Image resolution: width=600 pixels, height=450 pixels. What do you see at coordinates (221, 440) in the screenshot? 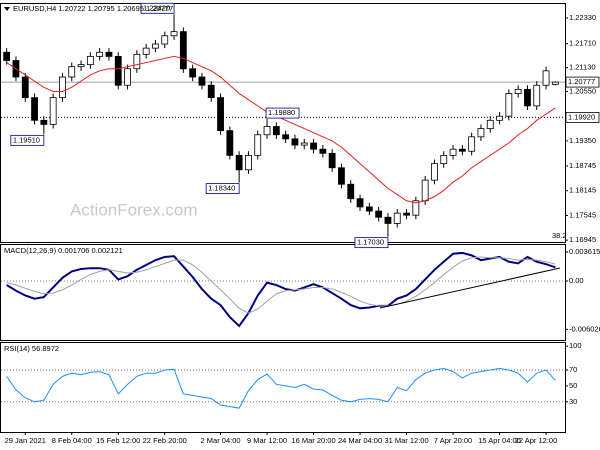
I see `x-tick-label: 2 Mar 04:00` at bounding box center [221, 440].